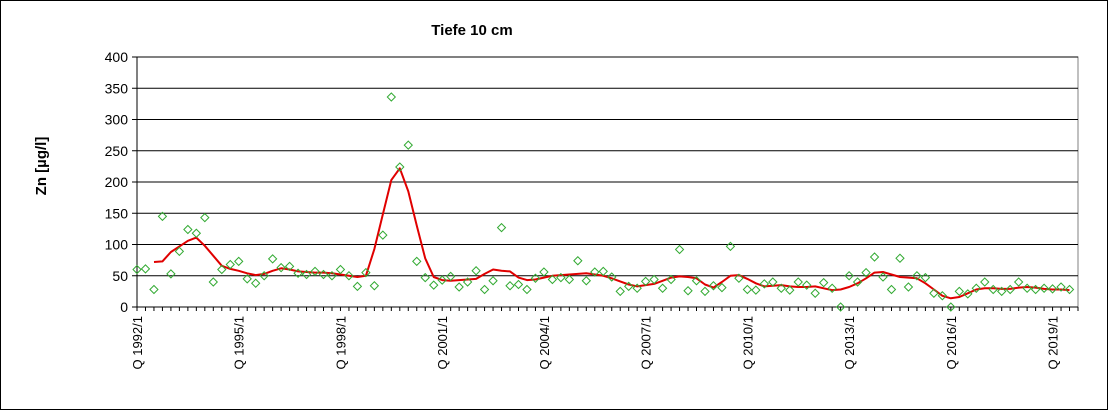 The width and height of the screenshot is (1108, 410). What do you see at coordinates (849, 343) in the screenshot?
I see `x-tick-label: Q 2013/1` at bounding box center [849, 343].